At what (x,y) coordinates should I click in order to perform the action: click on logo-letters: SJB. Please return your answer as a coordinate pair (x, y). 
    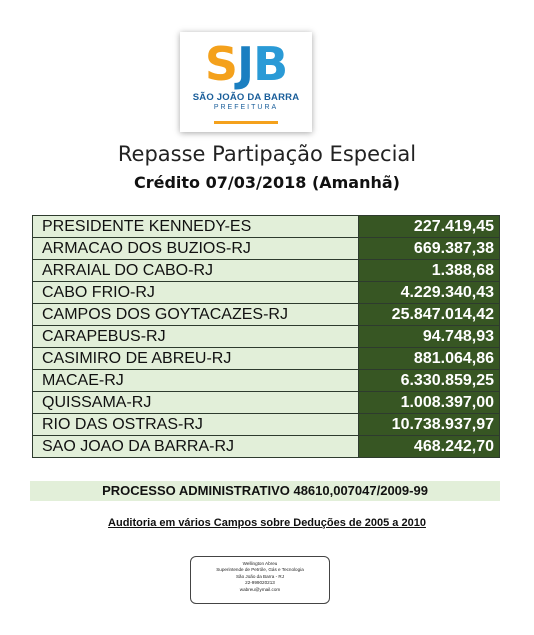
    Looking at the image, I should click on (246, 64).